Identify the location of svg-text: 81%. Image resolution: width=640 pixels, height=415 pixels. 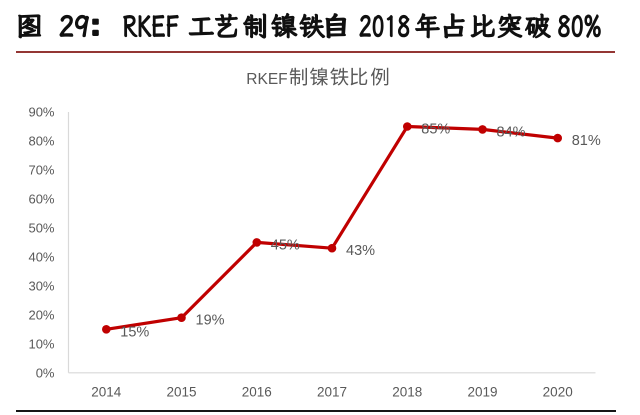
(586, 141).